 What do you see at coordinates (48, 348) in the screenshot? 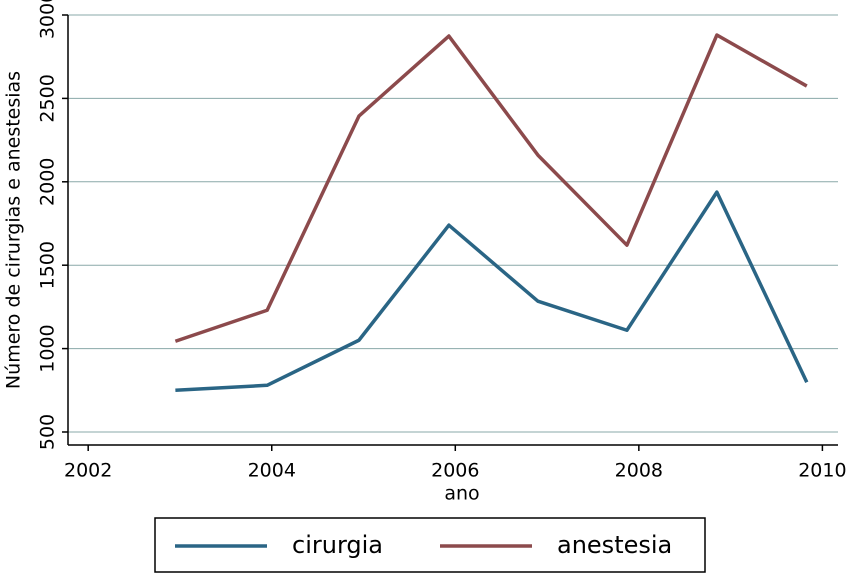
I see `y-tick-label: 1000` at bounding box center [48, 348].